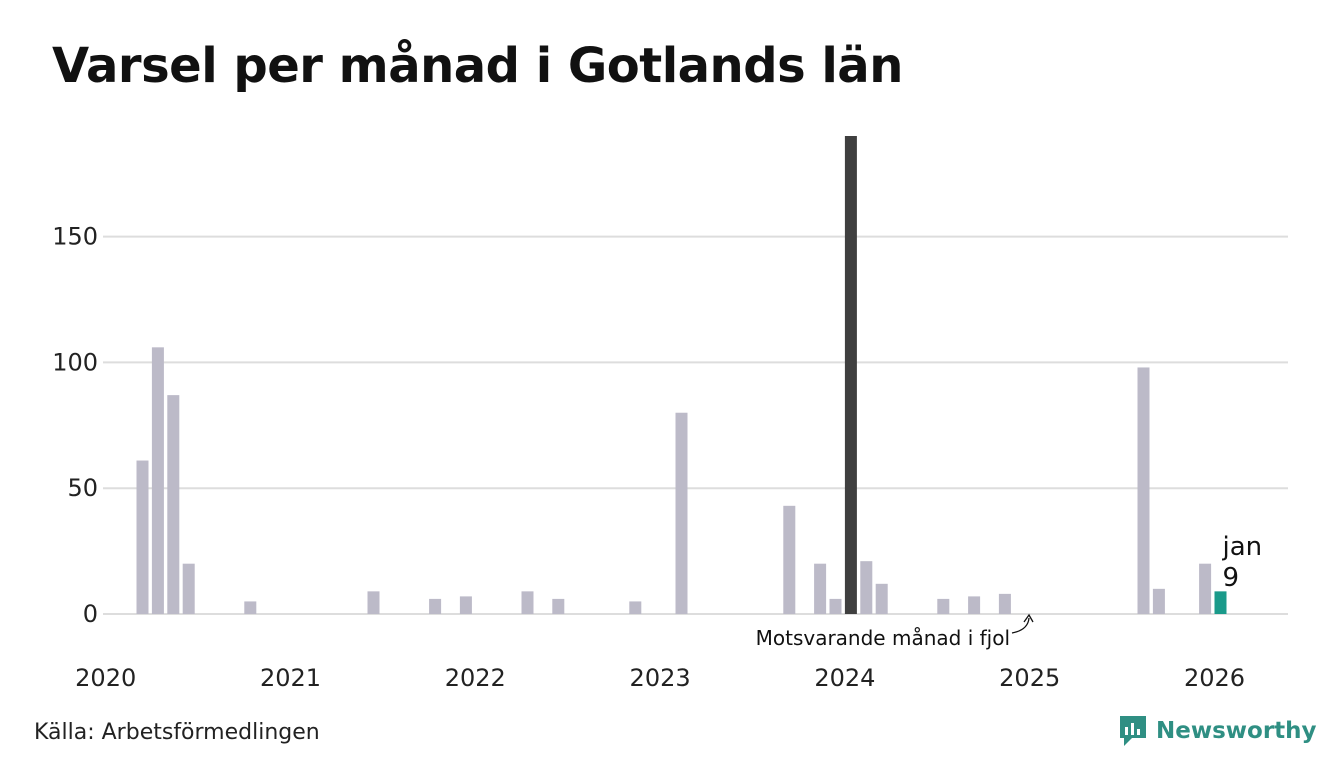 This screenshot has height=780, width=1340. I want to click on x-tick-label: 2020, so click(105, 678).